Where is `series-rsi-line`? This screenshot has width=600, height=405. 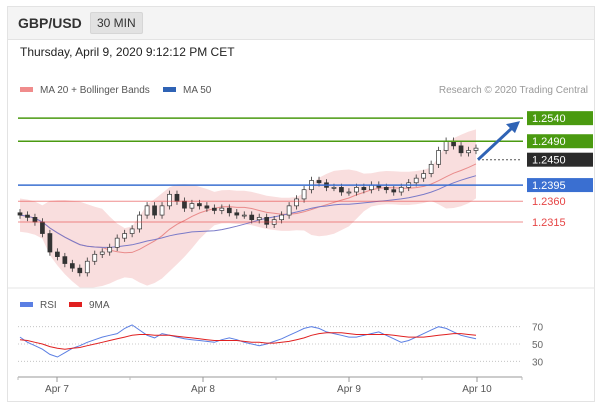
series-rsi-line is located at coordinates (248, 341).